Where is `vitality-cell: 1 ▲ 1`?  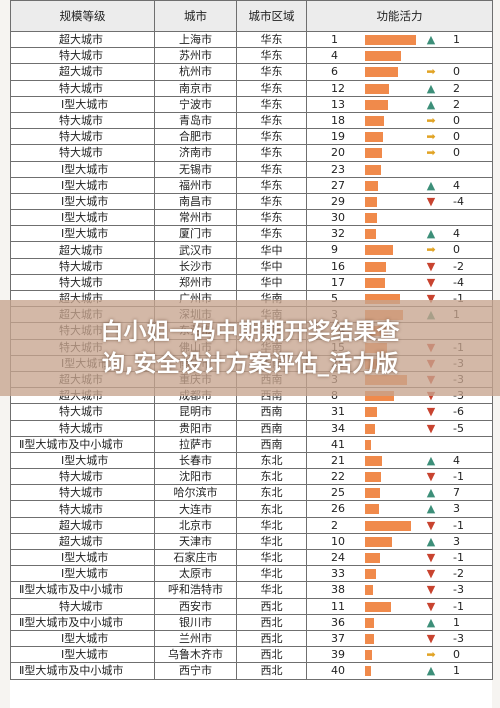
vitality-cell: 1 ▲ 1 is located at coordinates (399, 39).